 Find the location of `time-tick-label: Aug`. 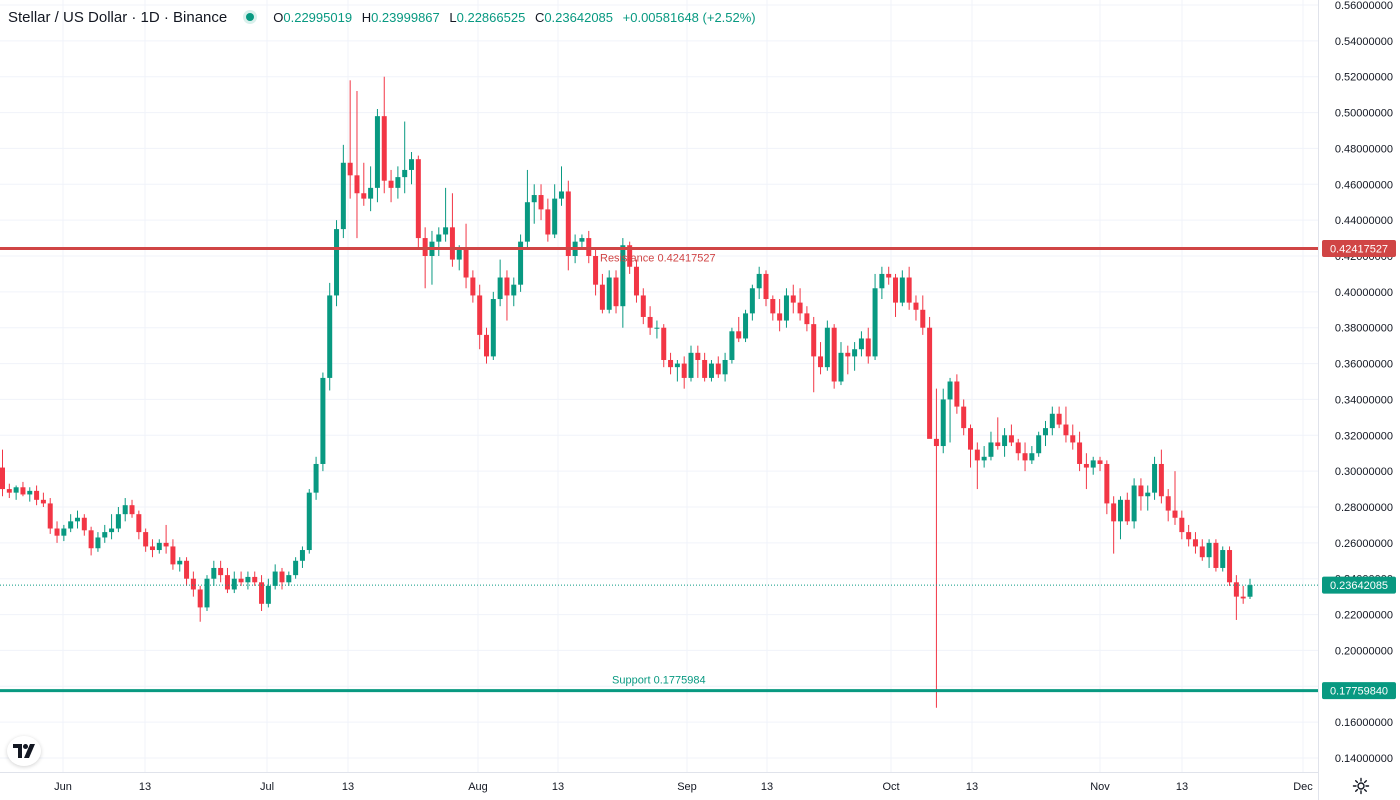

time-tick-label: Aug is located at coordinates (478, 787).